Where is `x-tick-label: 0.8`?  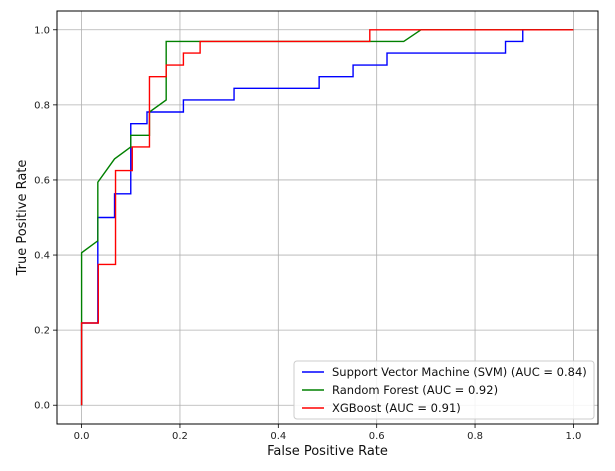 x-tick-label: 0.8 is located at coordinates (475, 436).